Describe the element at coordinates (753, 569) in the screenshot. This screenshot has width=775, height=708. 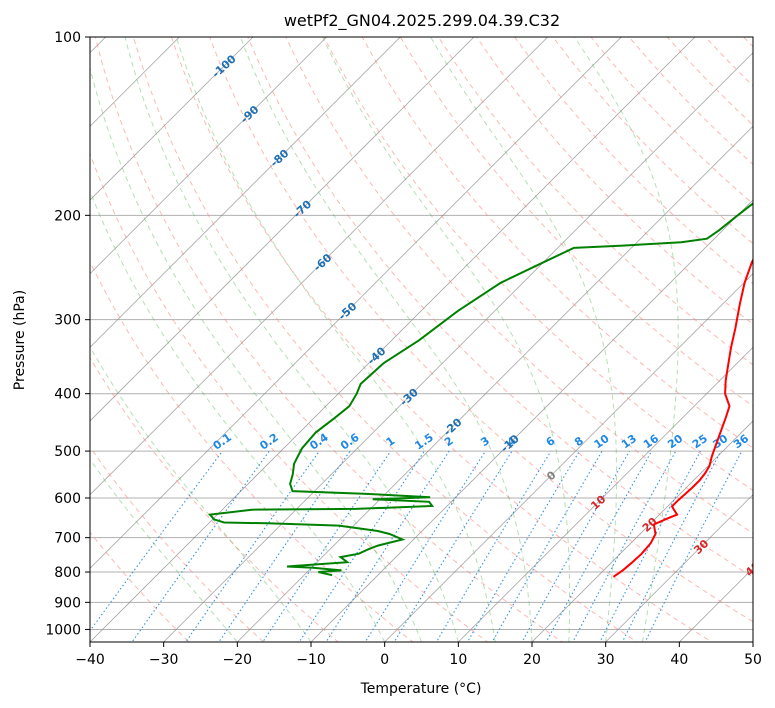
I see `isotherm-label: 40` at that location.